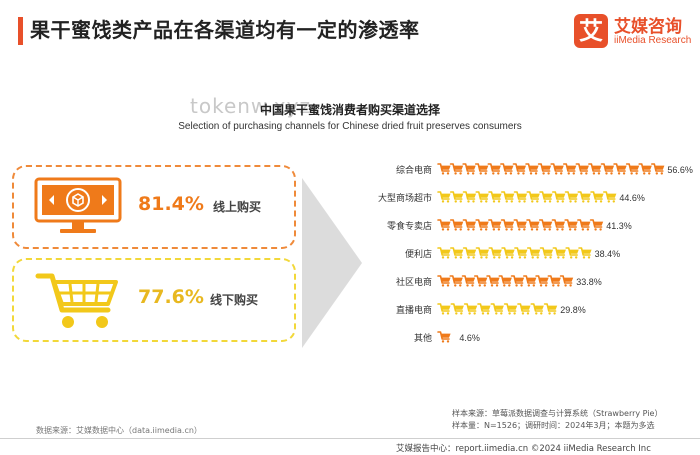  Describe the element at coordinates (332, 263) in the screenshot. I see `pointer-arrow-icon` at that location.